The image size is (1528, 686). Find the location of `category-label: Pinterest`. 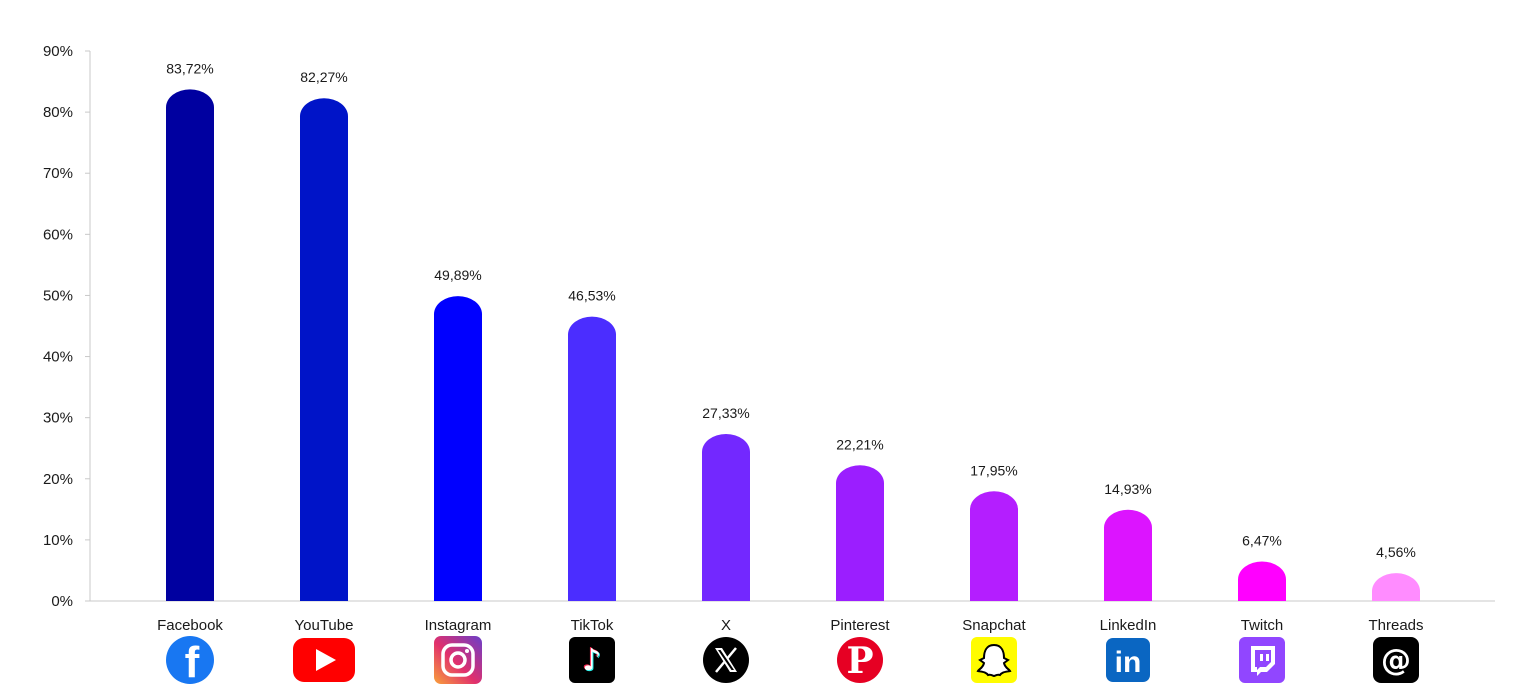

category-label: Pinterest is located at coordinates (860, 625).